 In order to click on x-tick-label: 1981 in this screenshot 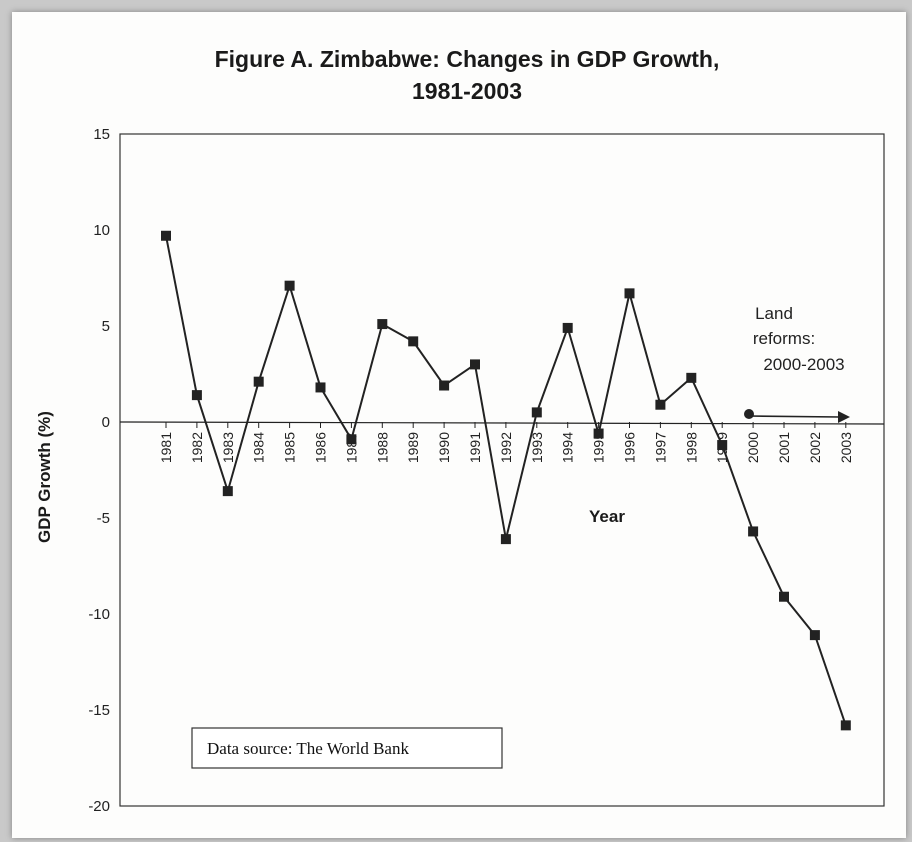, I will do `click(166, 447)`.